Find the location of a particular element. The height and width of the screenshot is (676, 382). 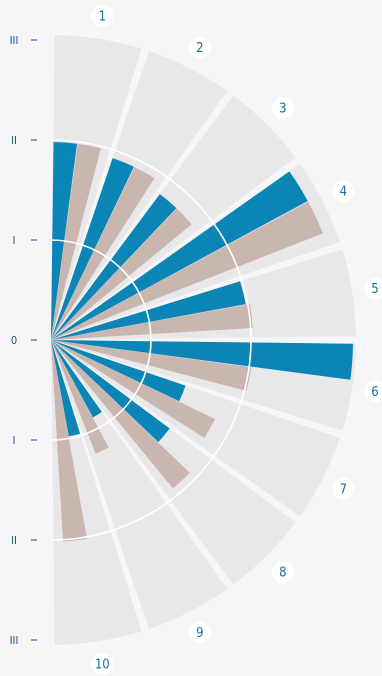

category-label-8: 8 is located at coordinates (282, 572).